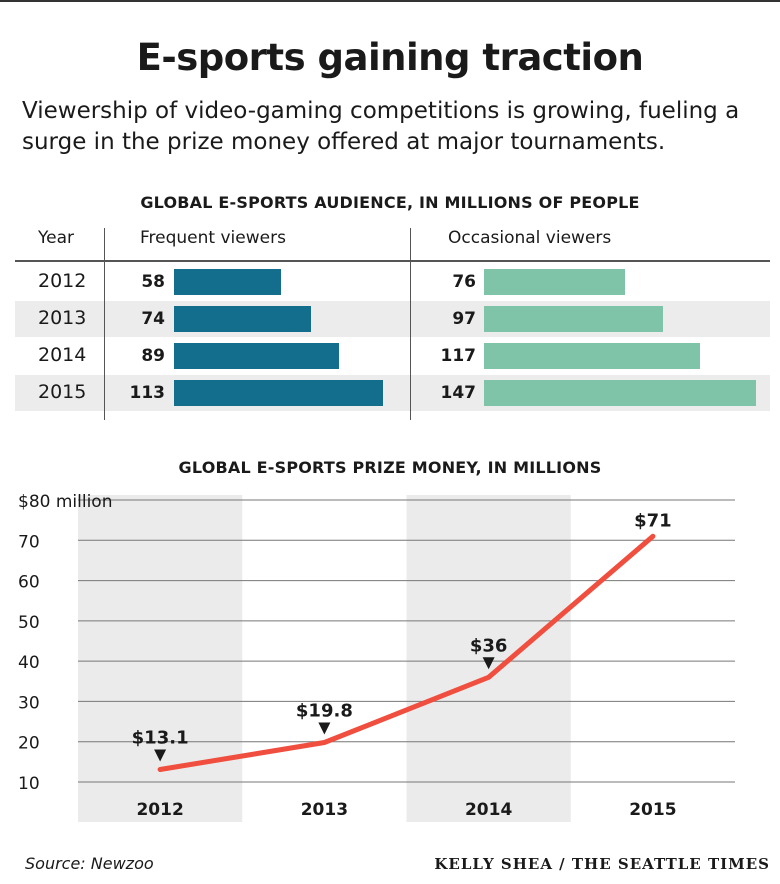  Describe the element at coordinates (390, 467) in the screenshot. I see `prize-section-title: GLOBAL E-SPORTS PRIZE MONEY, IN MILLIONS` at that location.